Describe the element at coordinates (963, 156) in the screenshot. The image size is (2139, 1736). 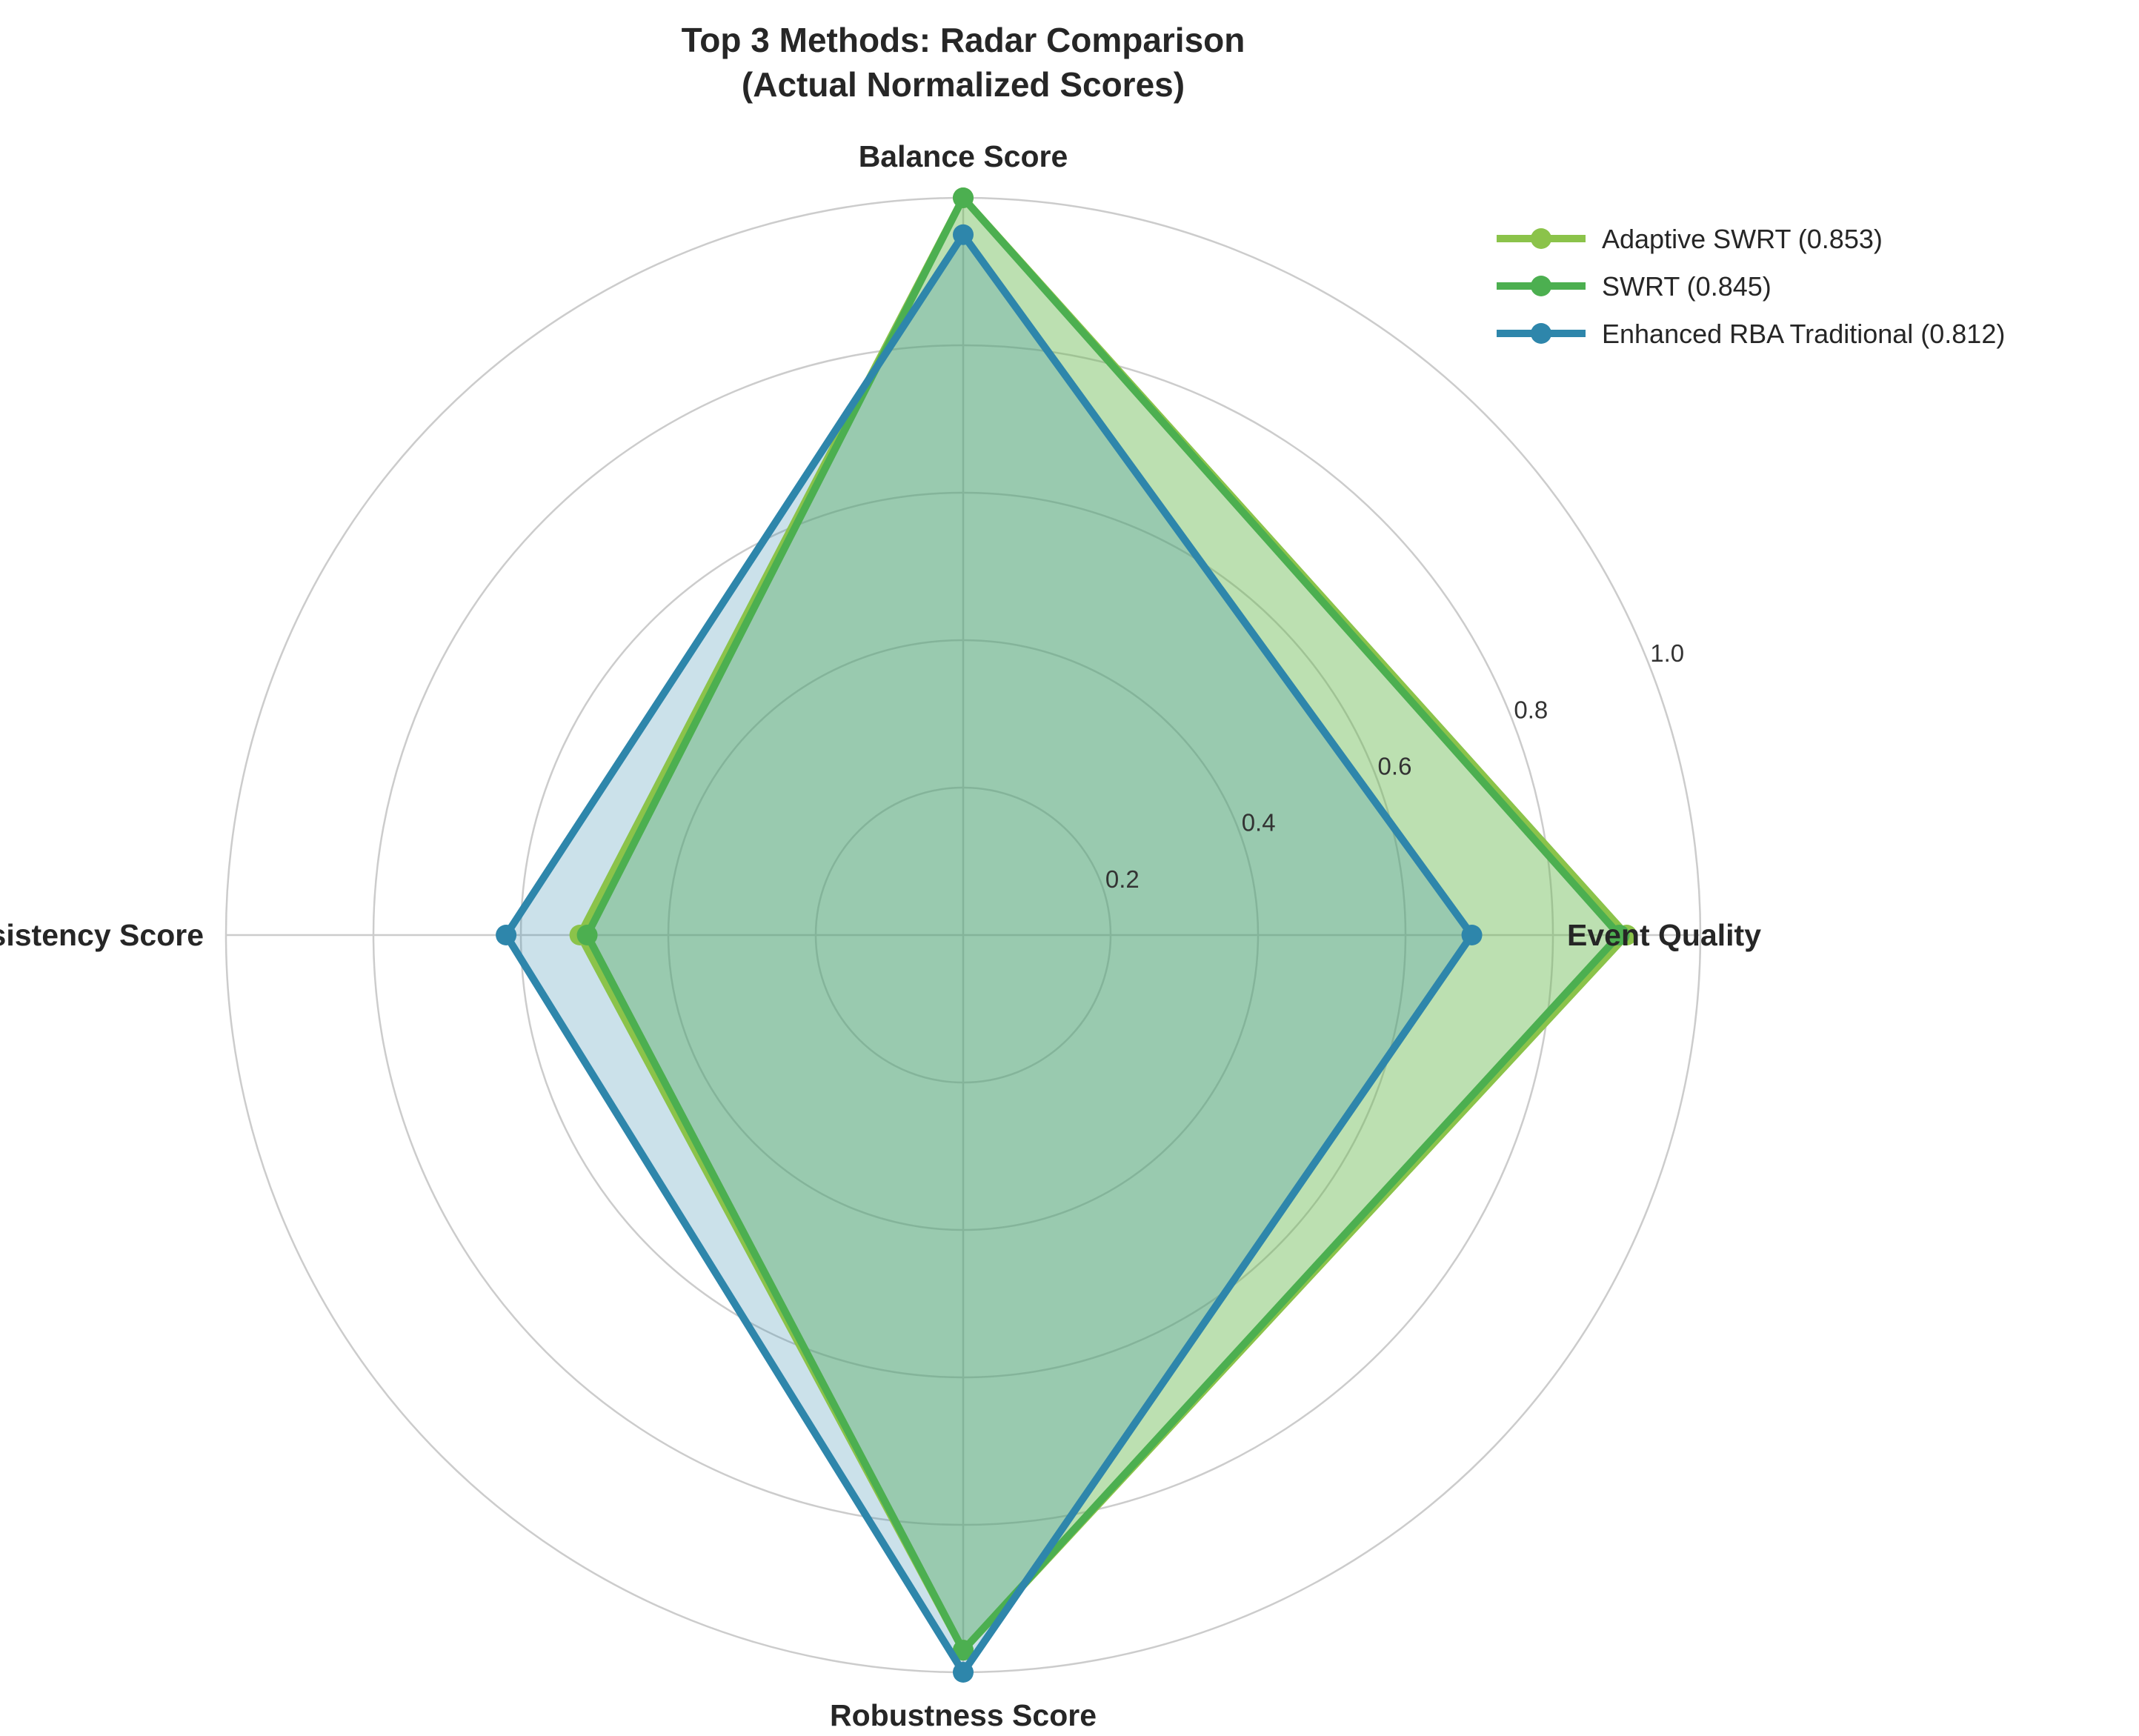
I see `axis-label: Balance Score` at that location.